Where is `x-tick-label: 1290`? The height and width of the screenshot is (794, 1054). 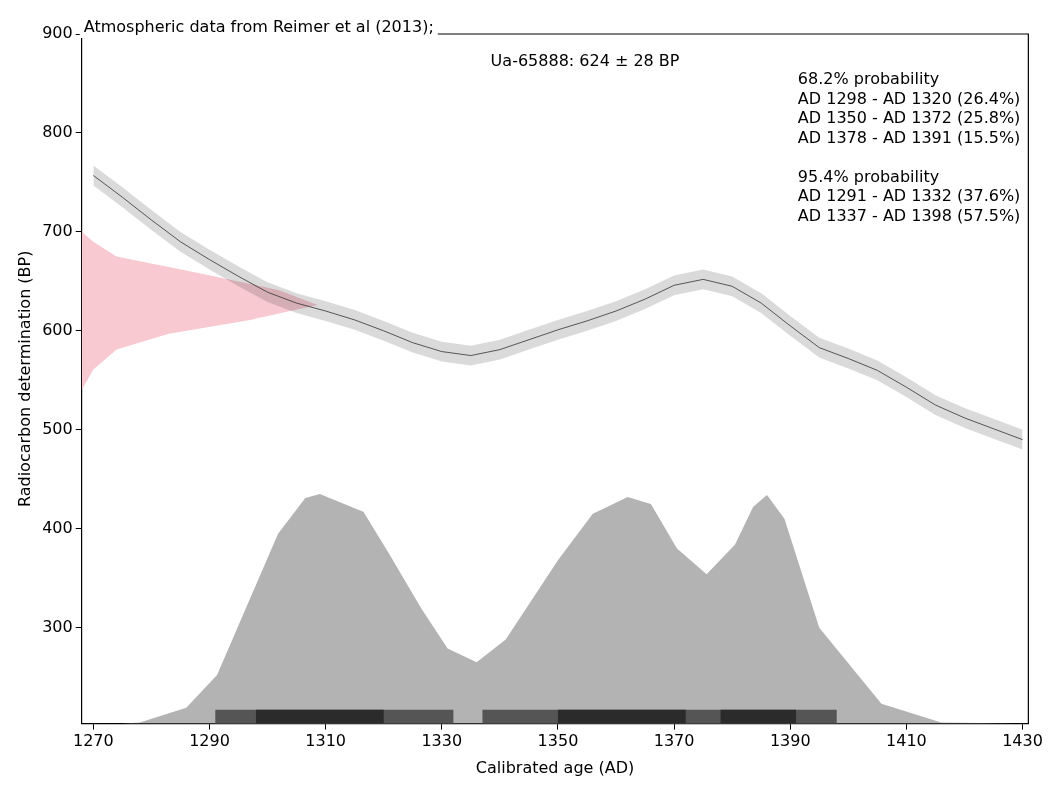 x-tick-label: 1290 is located at coordinates (209, 741).